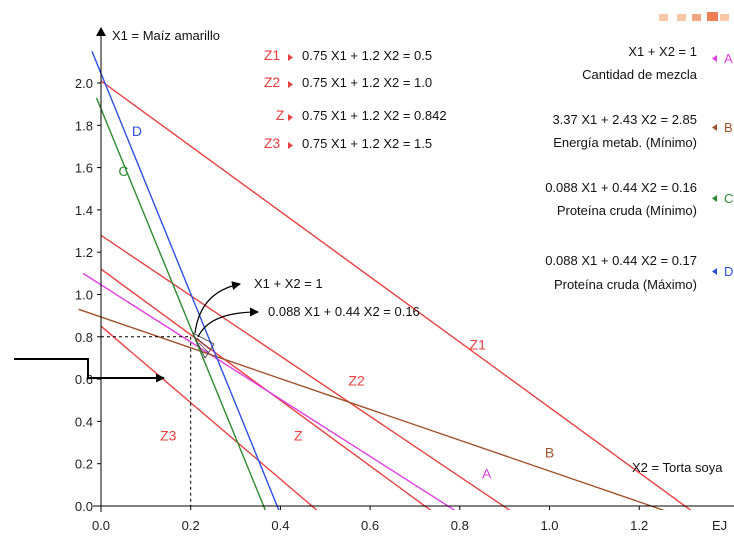  I want to click on y-axis-arrowhead, so click(101, 31).